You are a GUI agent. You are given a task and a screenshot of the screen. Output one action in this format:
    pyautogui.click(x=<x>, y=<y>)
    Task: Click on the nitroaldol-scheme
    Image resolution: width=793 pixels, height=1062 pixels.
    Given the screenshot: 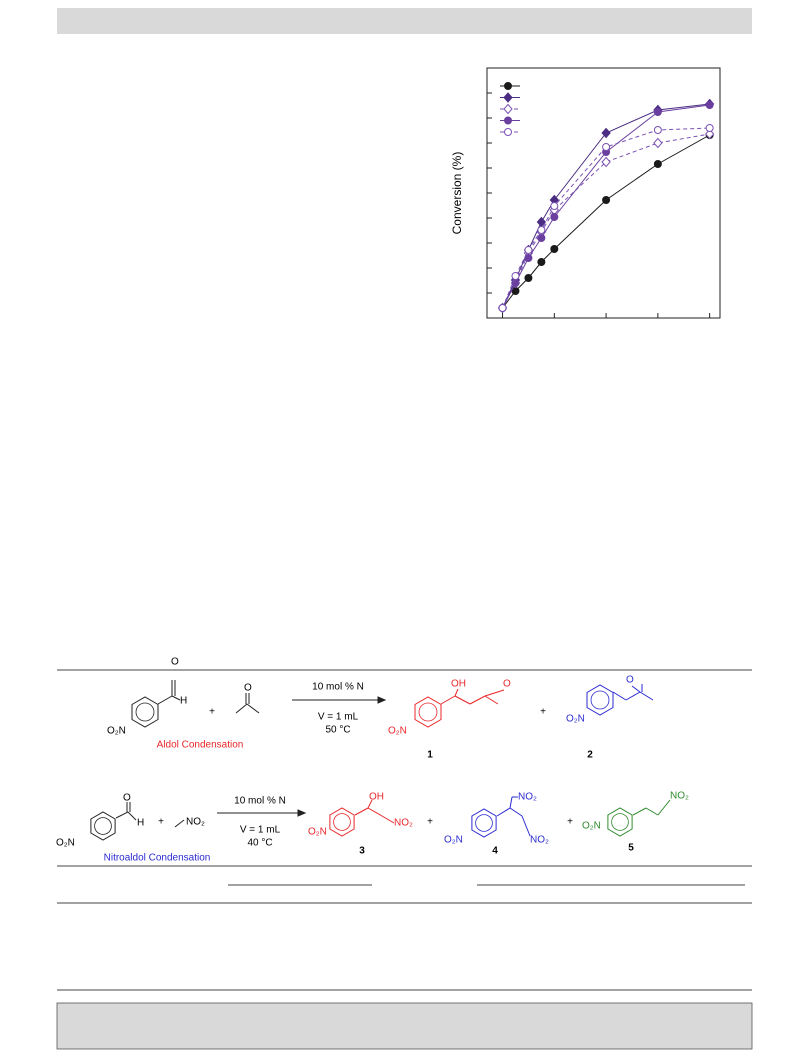 What is the action you would take?
    pyautogui.click(x=393, y=816)
    